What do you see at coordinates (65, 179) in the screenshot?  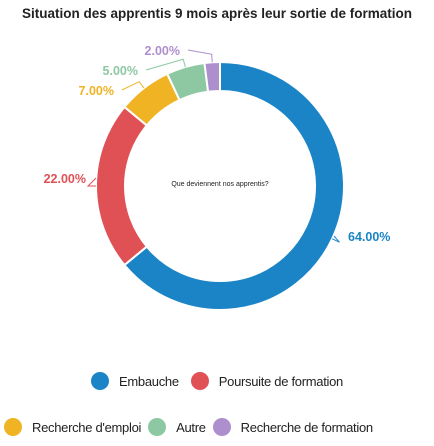 I see `slice-value-label: 22.00%` at bounding box center [65, 179].